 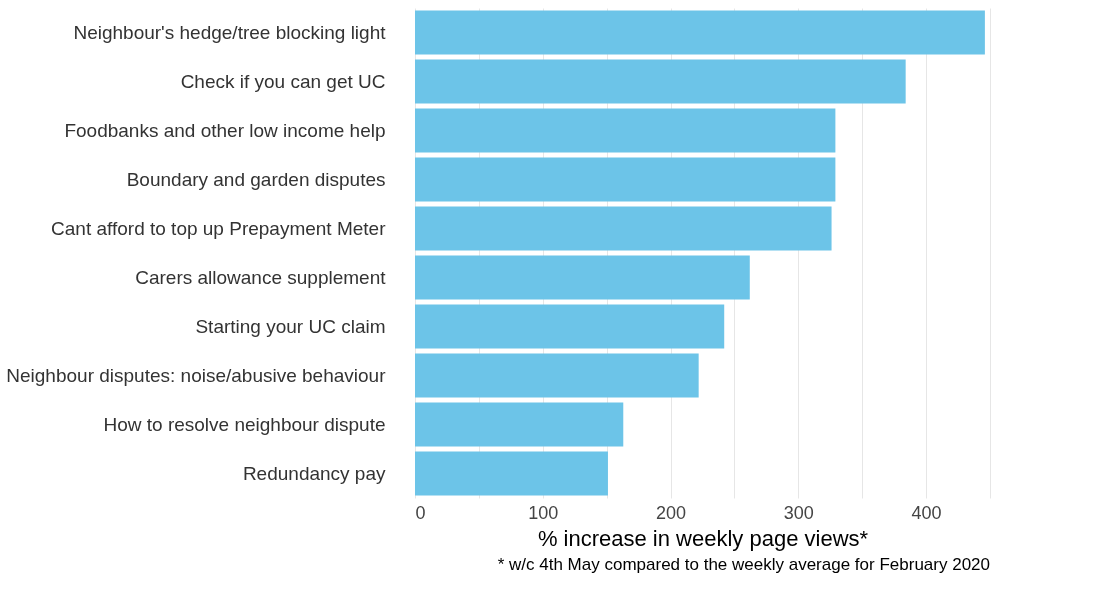 What do you see at coordinates (261, 277) in the screenshot?
I see `y-tick-label: Carers allowance supplement` at bounding box center [261, 277].